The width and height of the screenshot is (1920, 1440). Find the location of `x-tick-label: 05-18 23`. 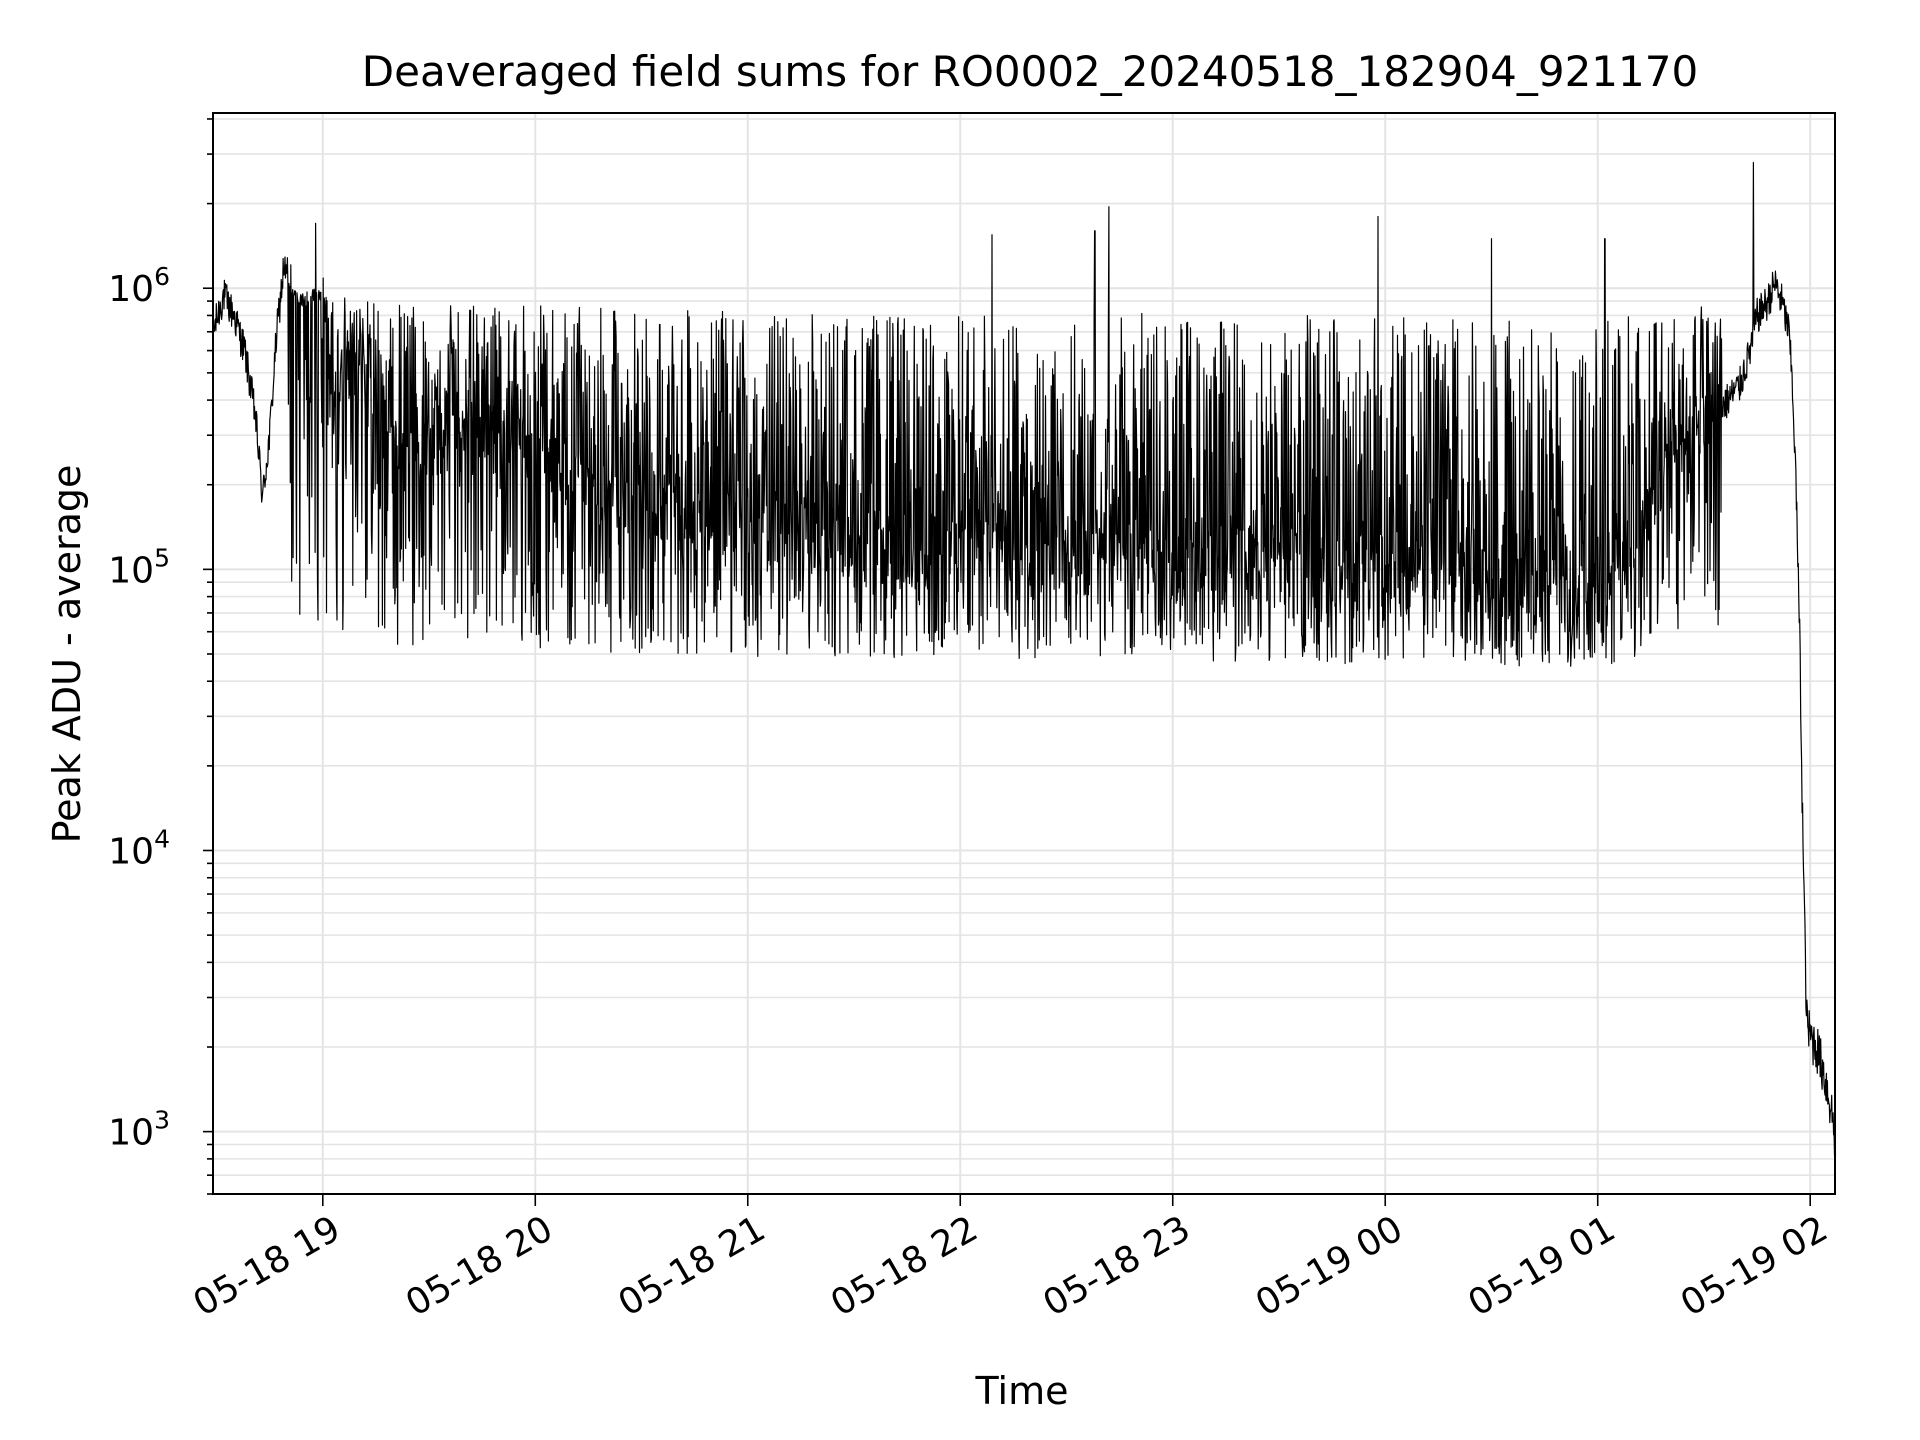

x-tick-label: 05-18 23 is located at coordinates (1117, 1266).